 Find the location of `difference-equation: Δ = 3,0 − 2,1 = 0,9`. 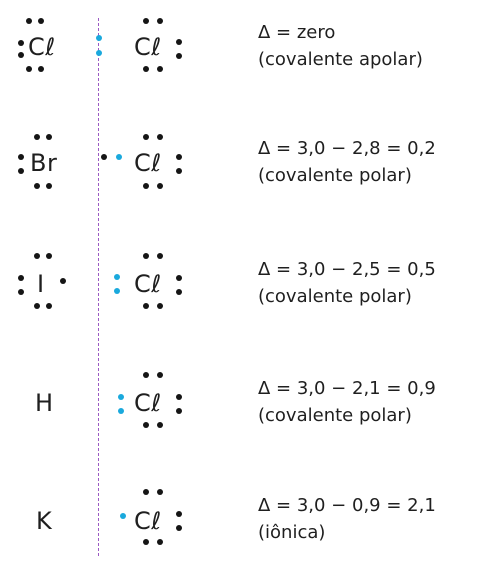

difference-equation: Δ = 3,0 − 2,1 = 0,9 is located at coordinates (347, 388).